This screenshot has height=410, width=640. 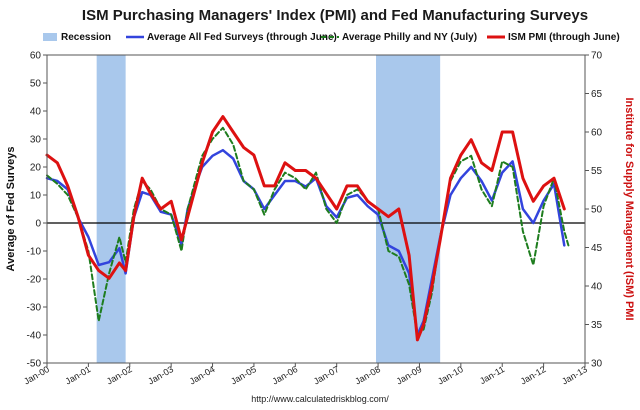 What do you see at coordinates (160, 375) in the screenshot?
I see `x-tick-label: Jan-03` at bounding box center [160, 375].